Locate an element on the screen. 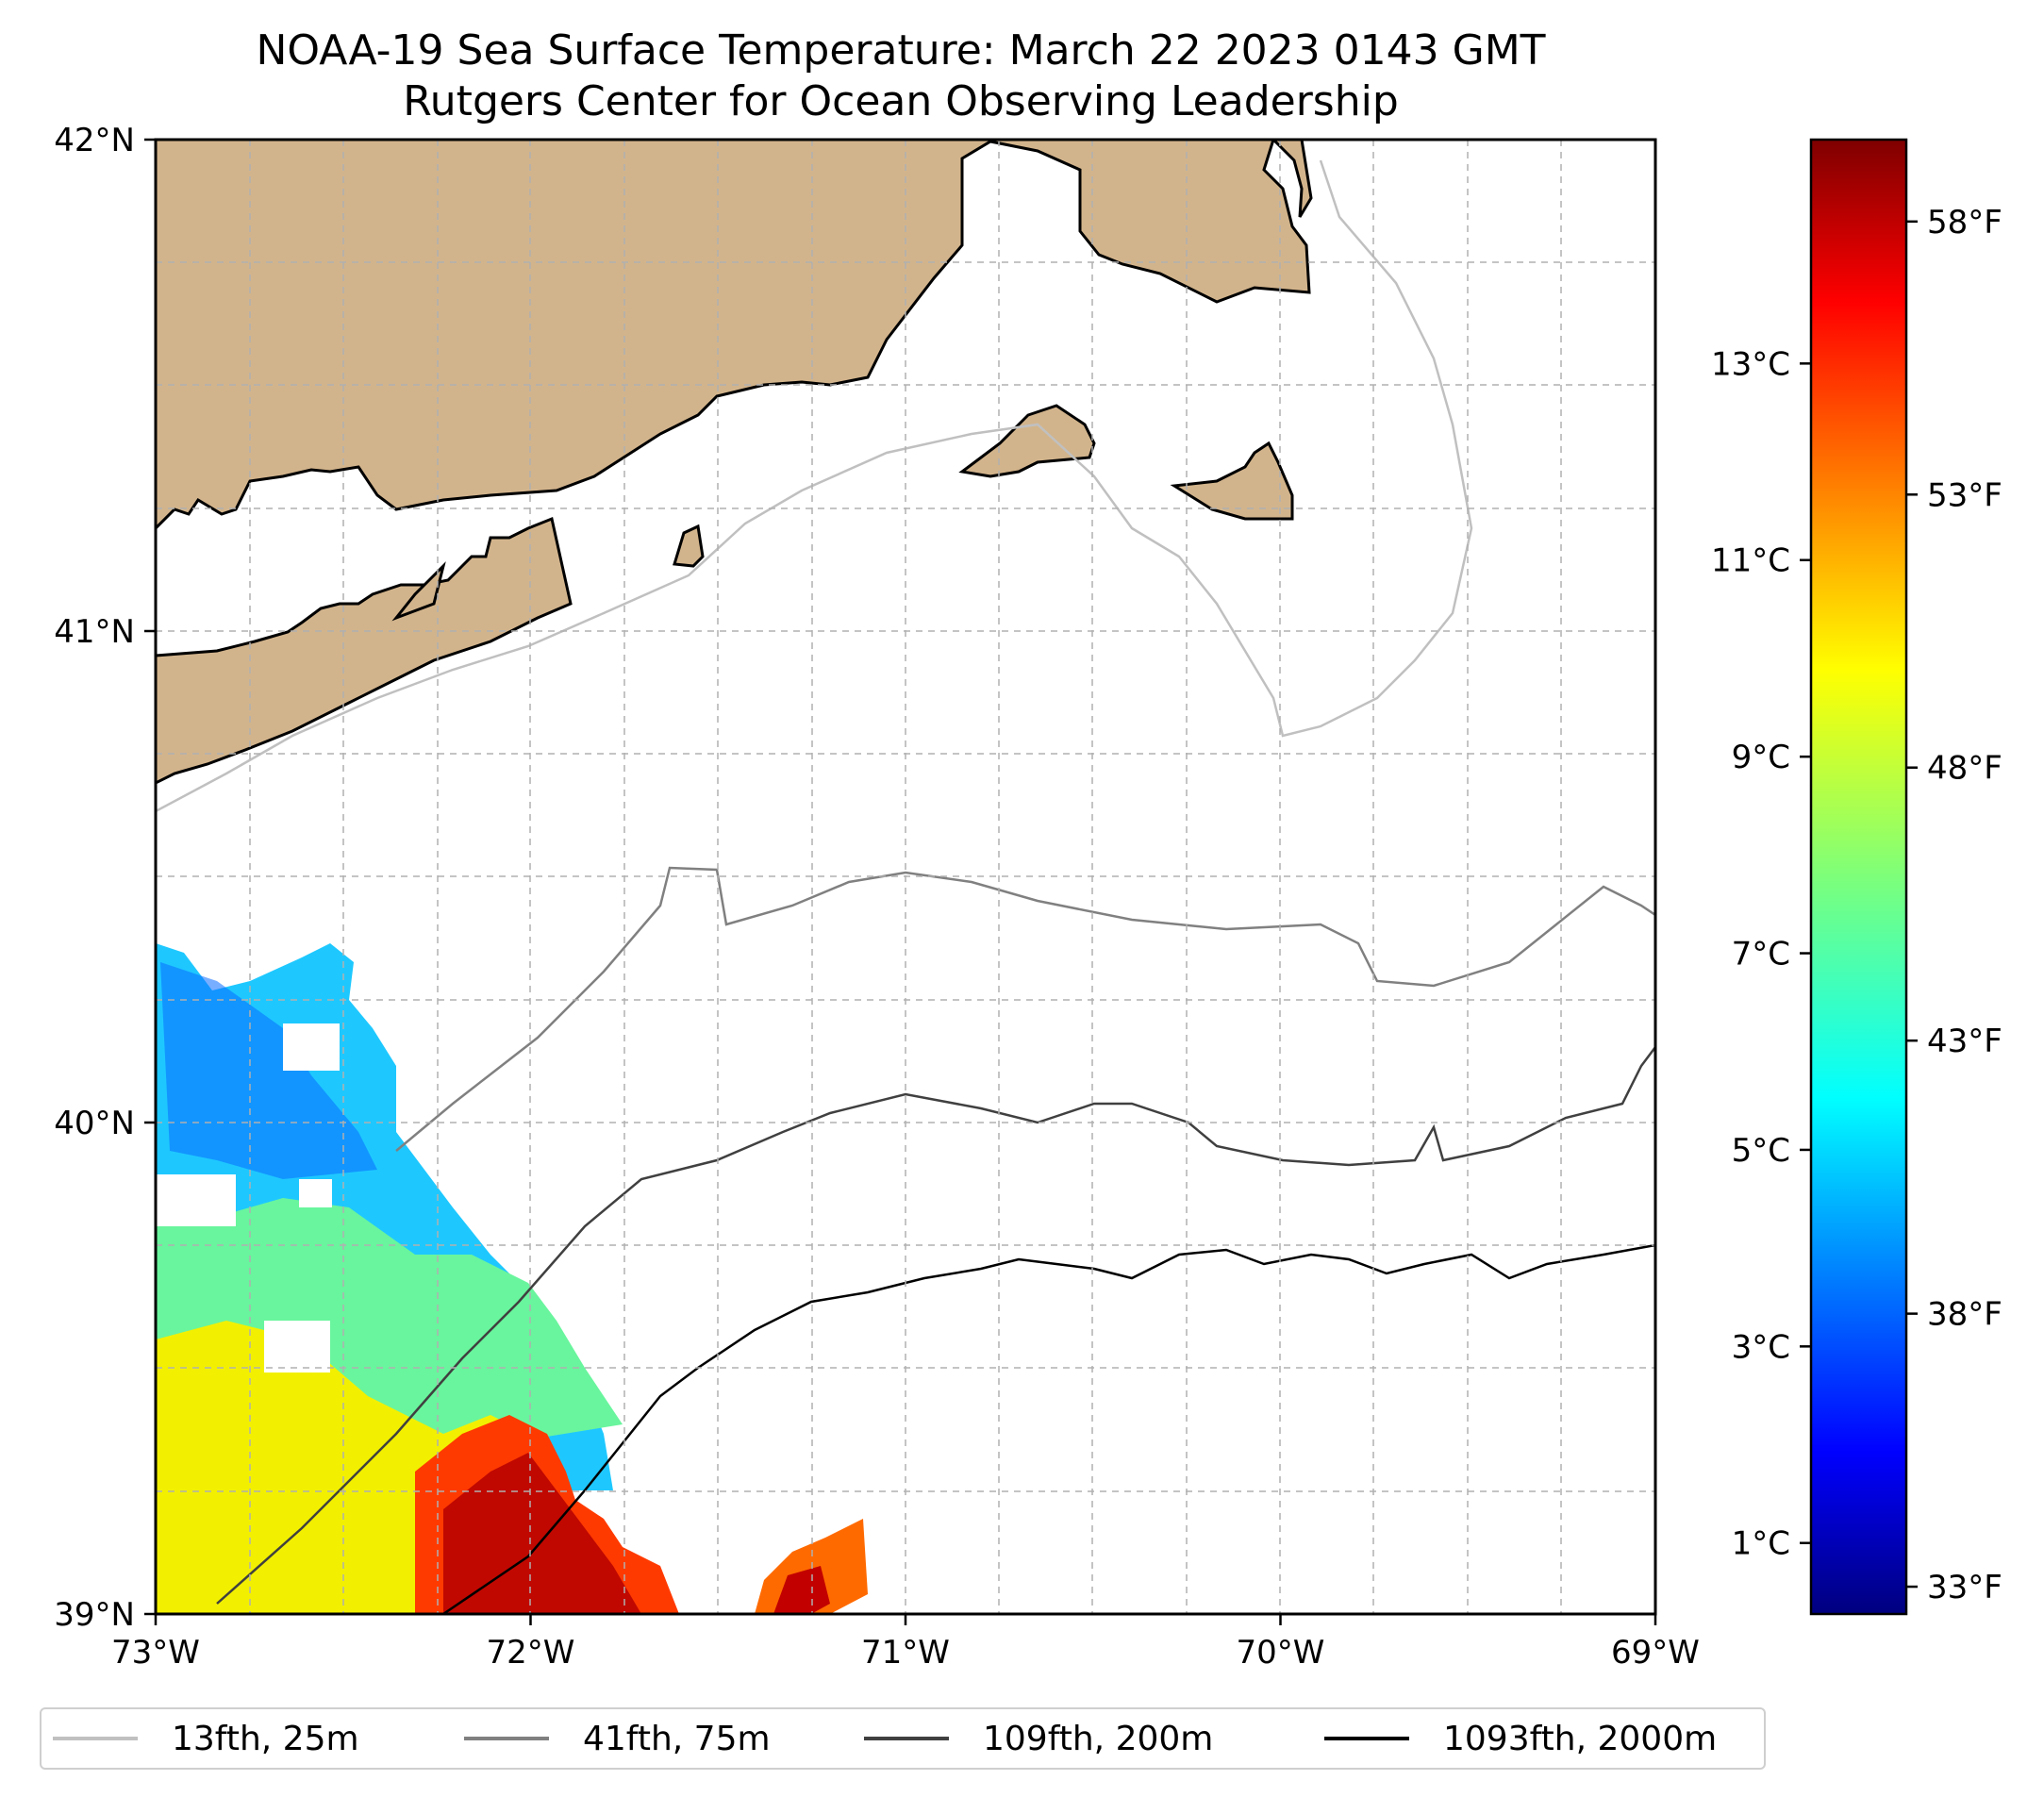 This screenshot has height=1797, width=2044. fahrenheit-tick-label: 48°F is located at coordinates (1964, 769).